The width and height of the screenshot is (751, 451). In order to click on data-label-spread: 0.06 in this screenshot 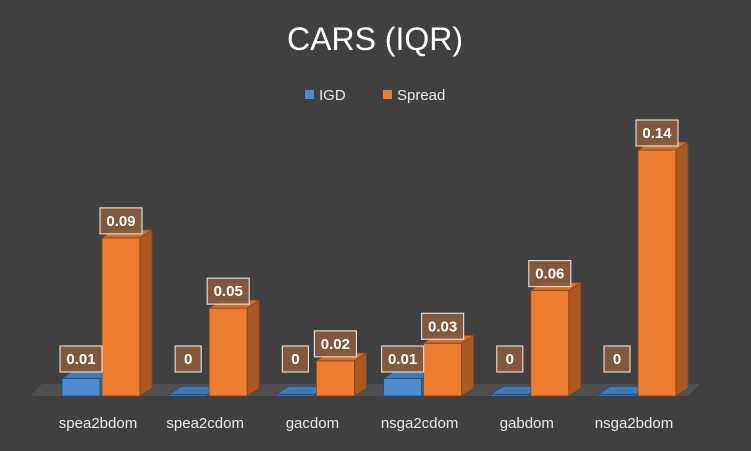, I will do `click(550, 273)`.